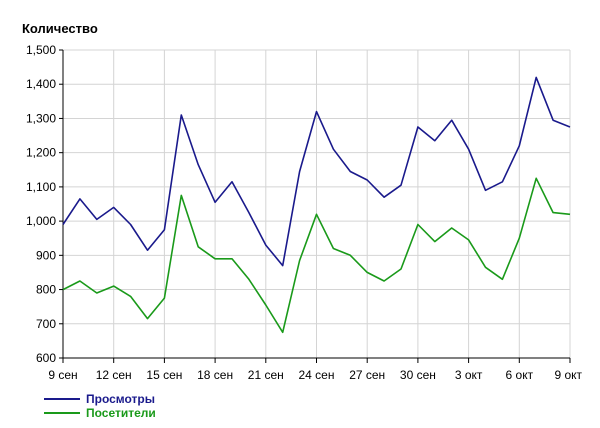  I want to click on y-tick-label: 1,000, so click(41, 221).